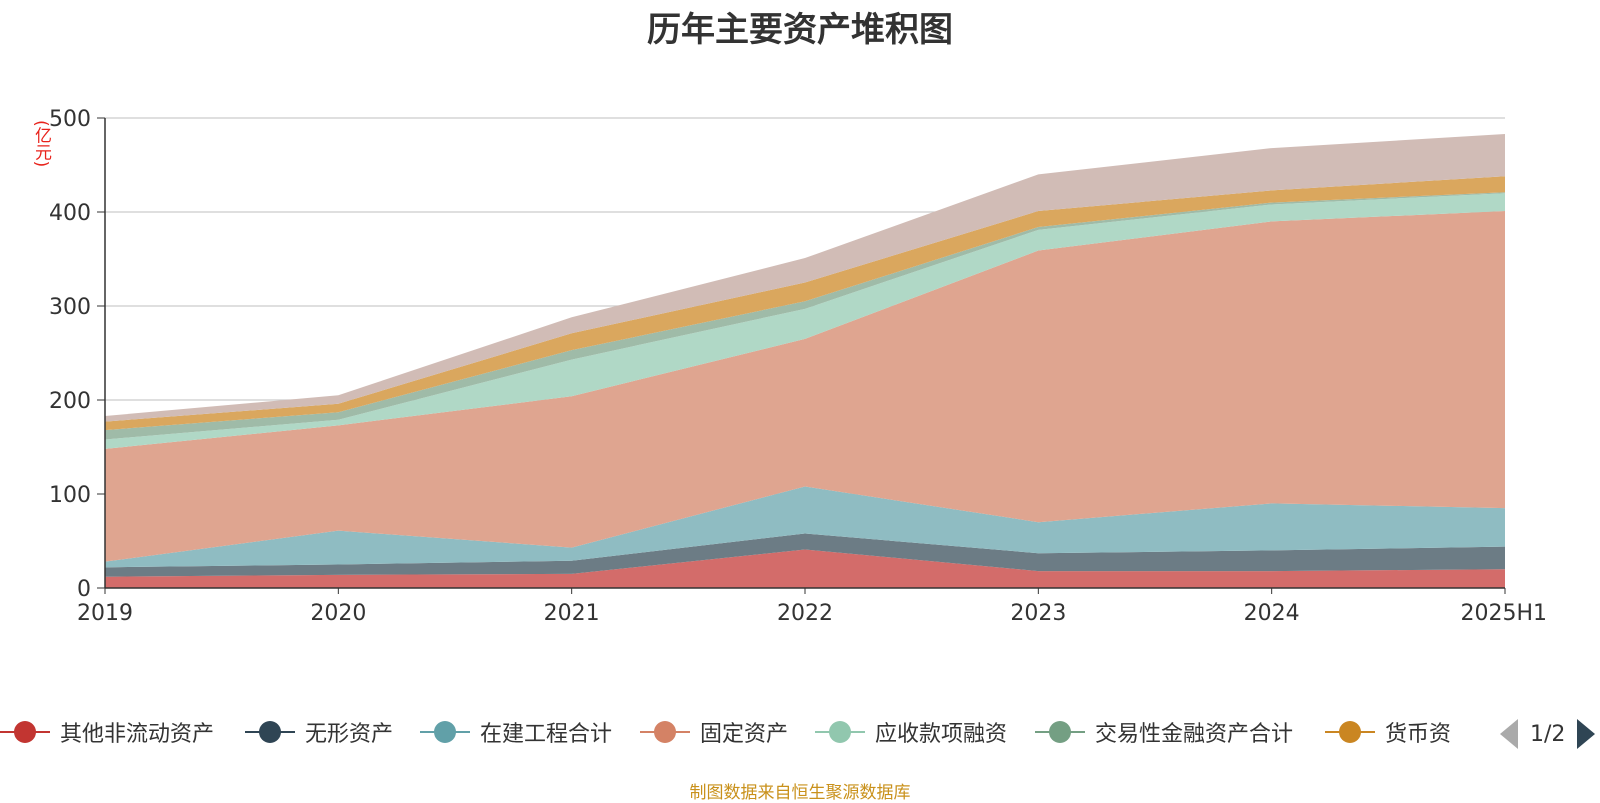  What do you see at coordinates (941, 734) in the screenshot?
I see `legend-item-label: 应收款项融资` at bounding box center [941, 734].